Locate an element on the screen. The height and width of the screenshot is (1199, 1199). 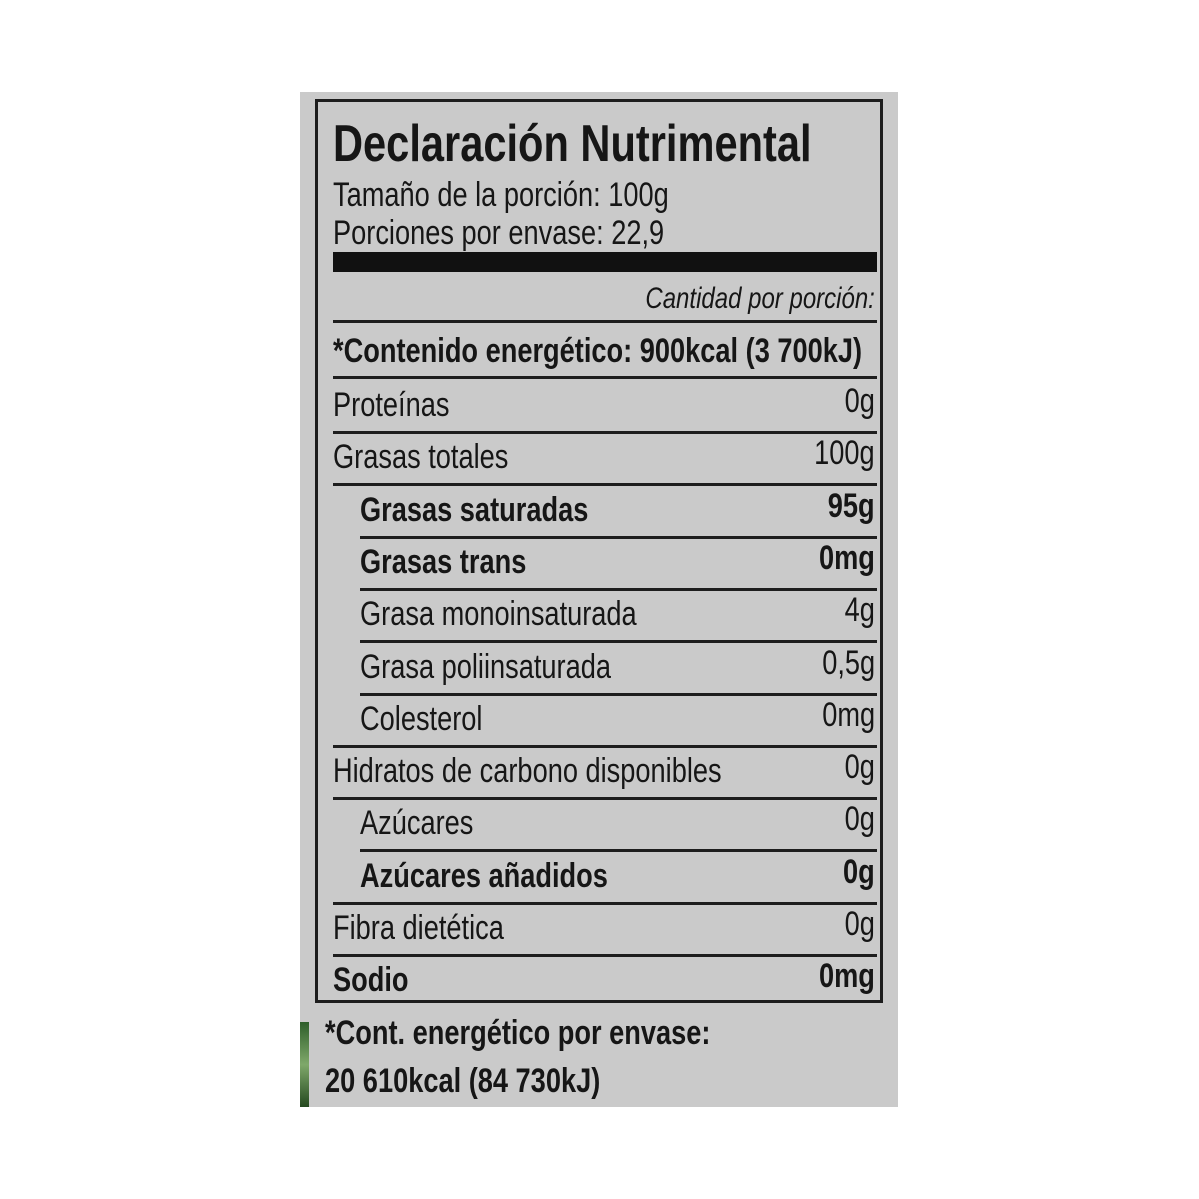
nutrient-name: Grasas trans is located at coordinates (443, 561).